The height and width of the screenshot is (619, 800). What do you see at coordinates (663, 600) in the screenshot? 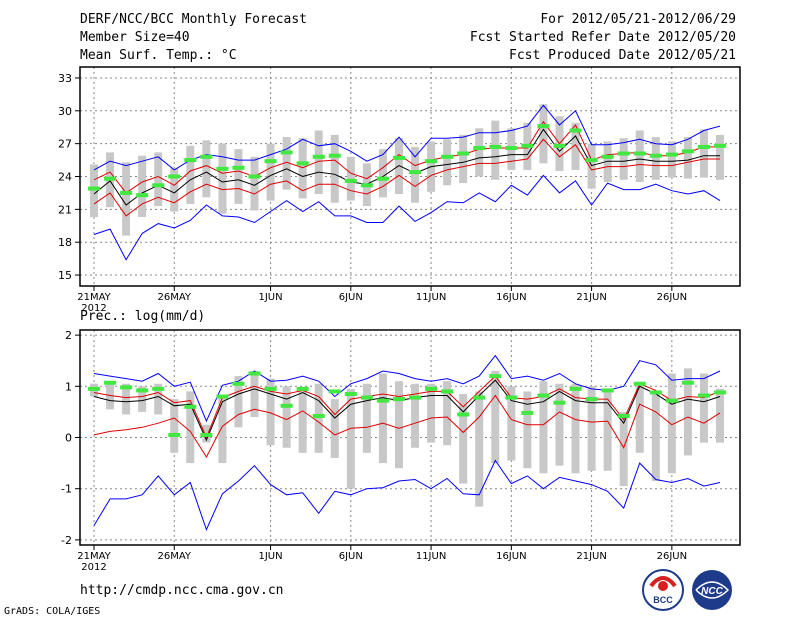
I see `bcc-logo-text: BCC` at bounding box center [663, 600].